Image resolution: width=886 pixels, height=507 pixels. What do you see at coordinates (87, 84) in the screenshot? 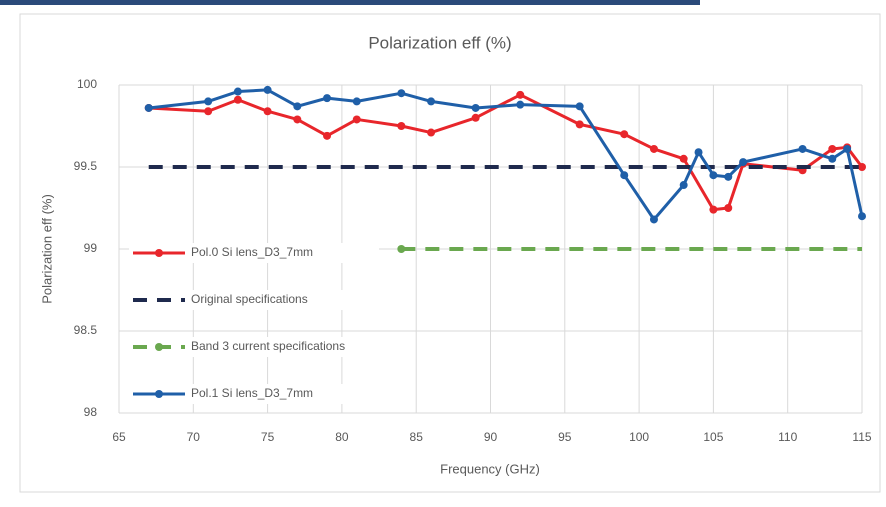
I see `y-tick-label: 100` at bounding box center [87, 84].